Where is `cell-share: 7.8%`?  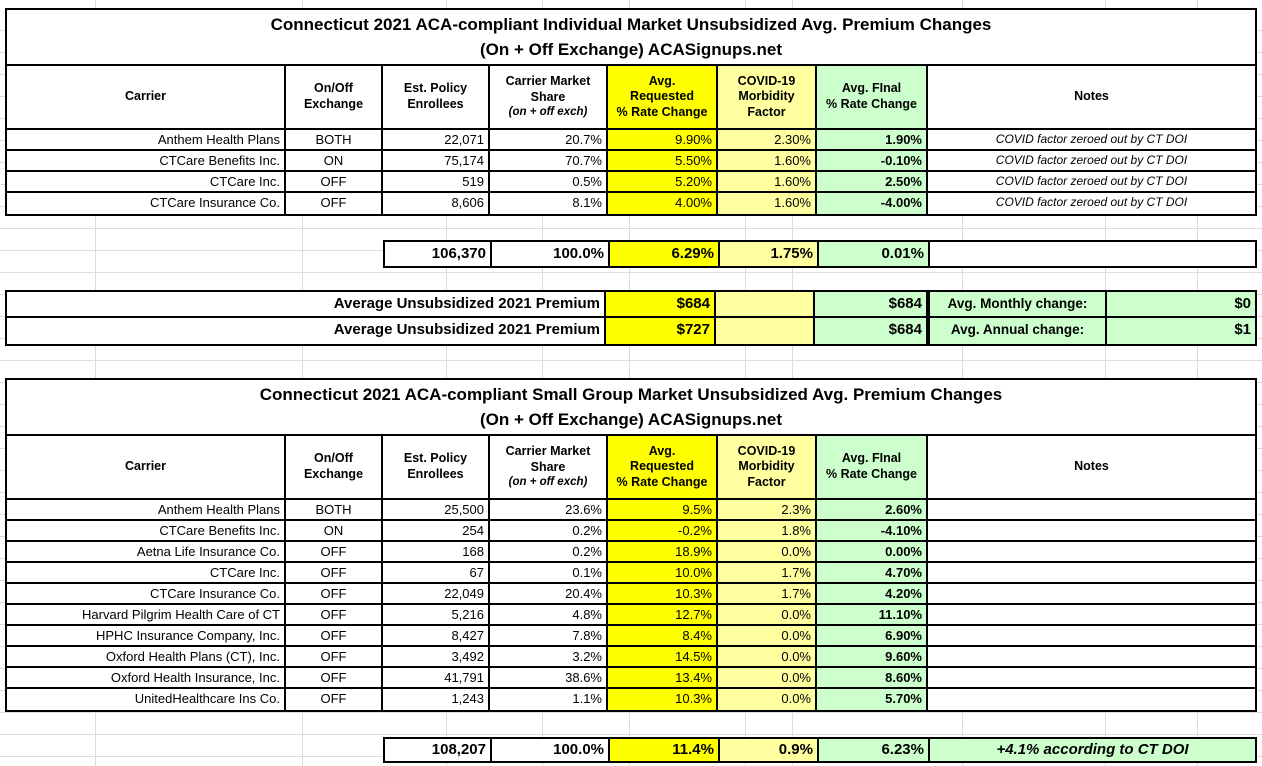 cell-share: 7.8% is located at coordinates (549, 635).